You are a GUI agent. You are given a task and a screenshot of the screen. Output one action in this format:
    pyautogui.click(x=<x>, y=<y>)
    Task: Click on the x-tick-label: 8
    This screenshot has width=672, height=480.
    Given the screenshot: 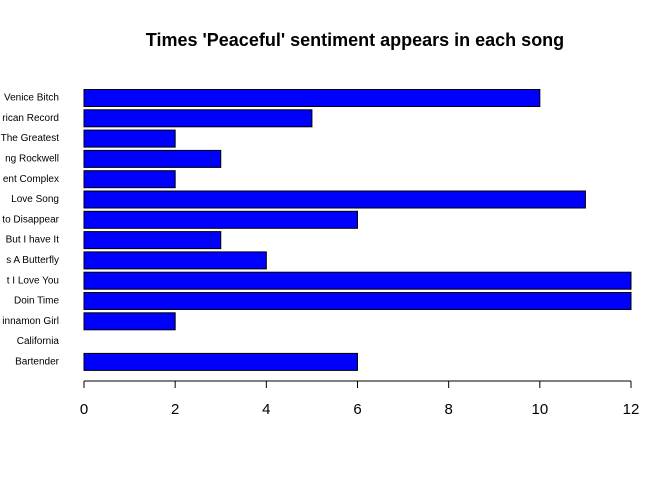 What is the action you would take?
    pyautogui.click(x=448, y=409)
    